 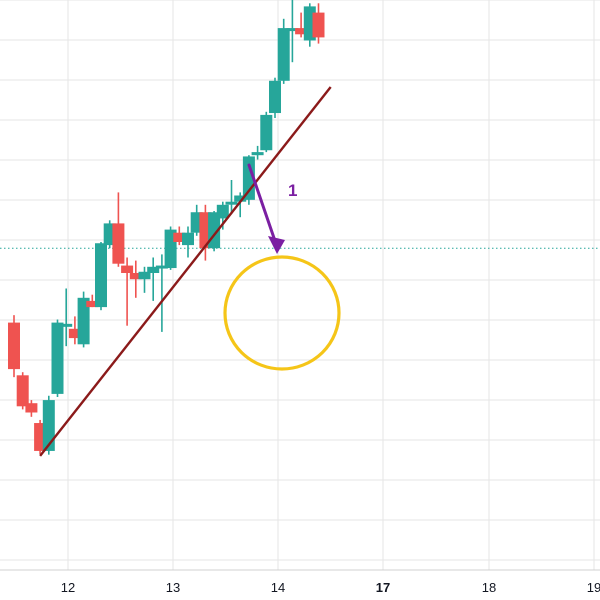 I want to click on annotation-arrow, so click(x=266, y=208).